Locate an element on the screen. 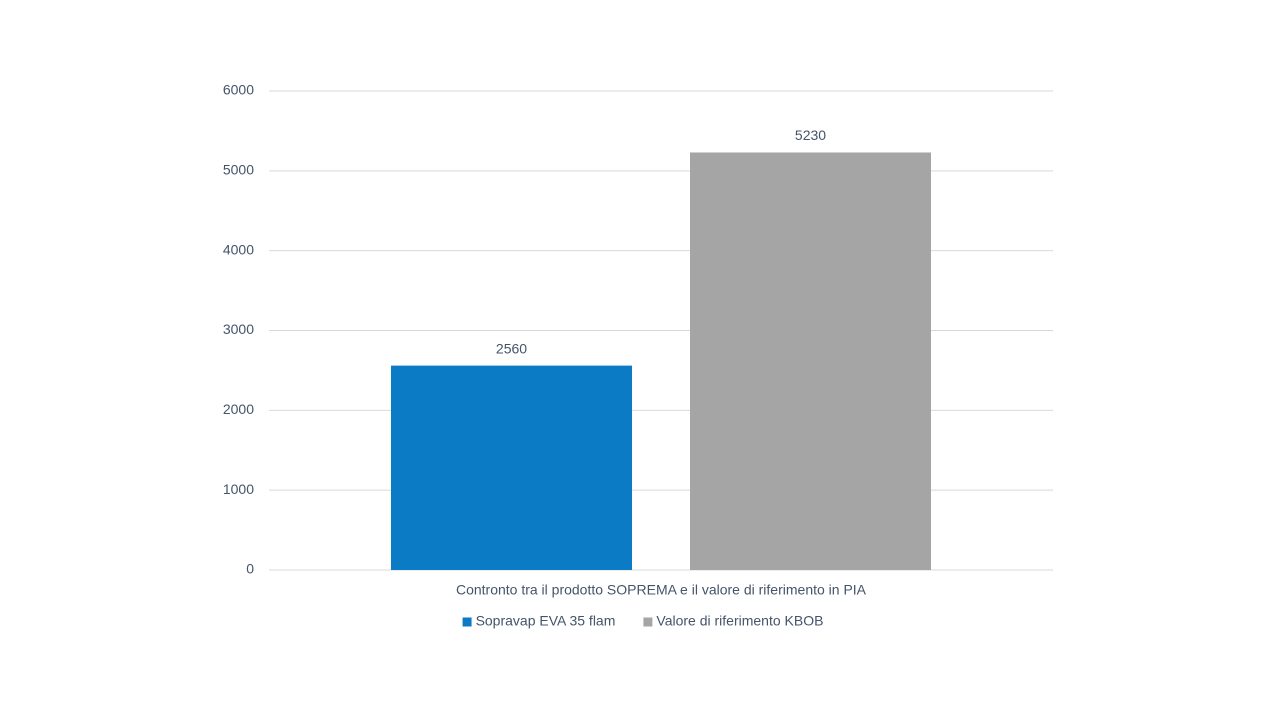  y-tick-label: 5000 is located at coordinates (238, 170).